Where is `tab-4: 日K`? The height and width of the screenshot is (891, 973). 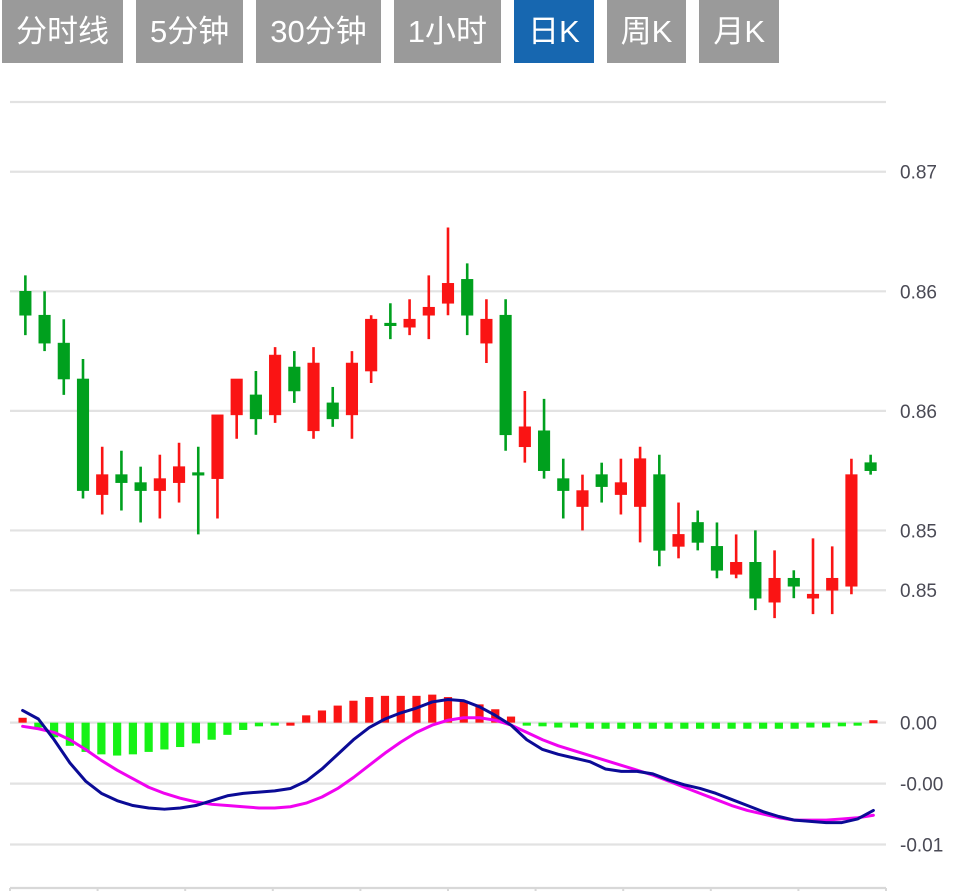
tab-4: 日K is located at coordinates (553, 31).